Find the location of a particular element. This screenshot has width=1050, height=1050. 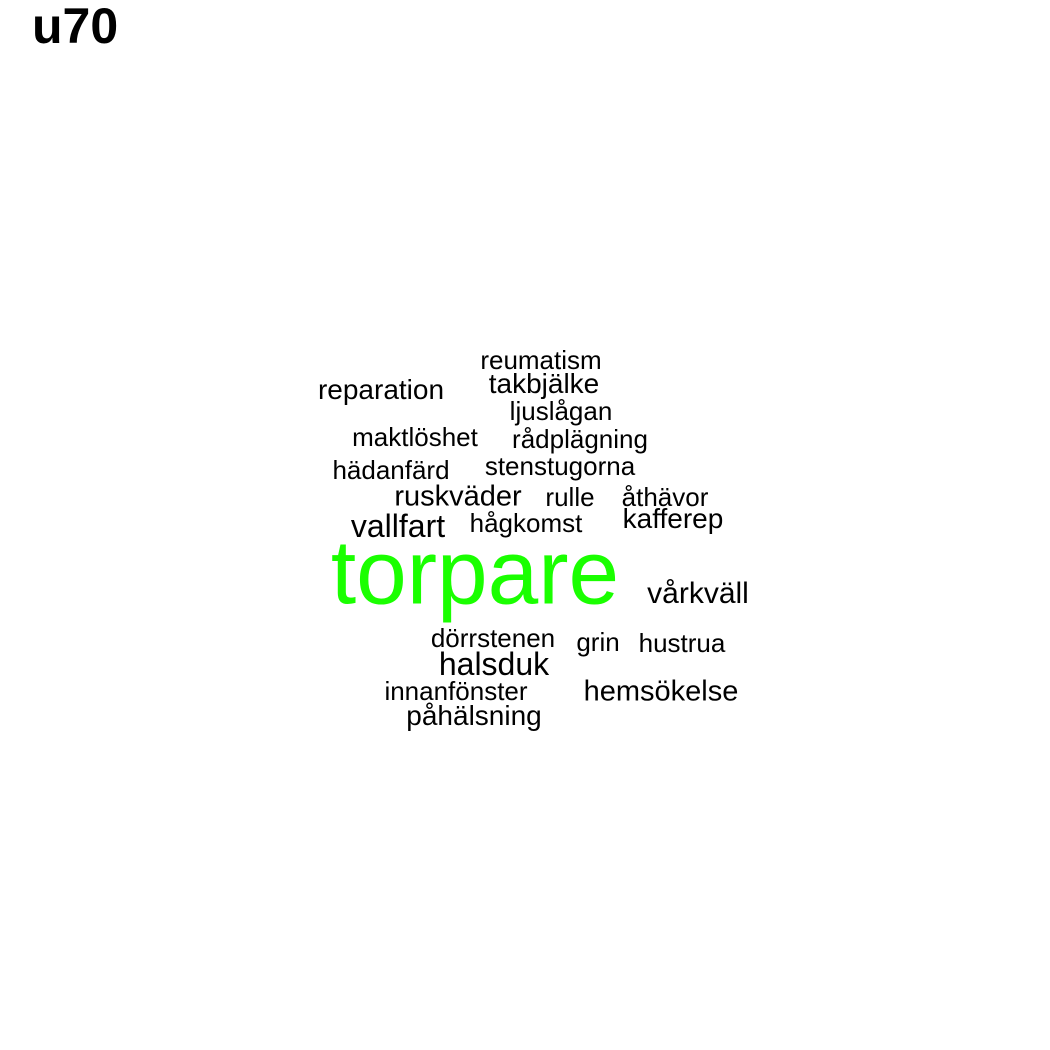

word-ruskvader: ruskväder is located at coordinates (458, 496).